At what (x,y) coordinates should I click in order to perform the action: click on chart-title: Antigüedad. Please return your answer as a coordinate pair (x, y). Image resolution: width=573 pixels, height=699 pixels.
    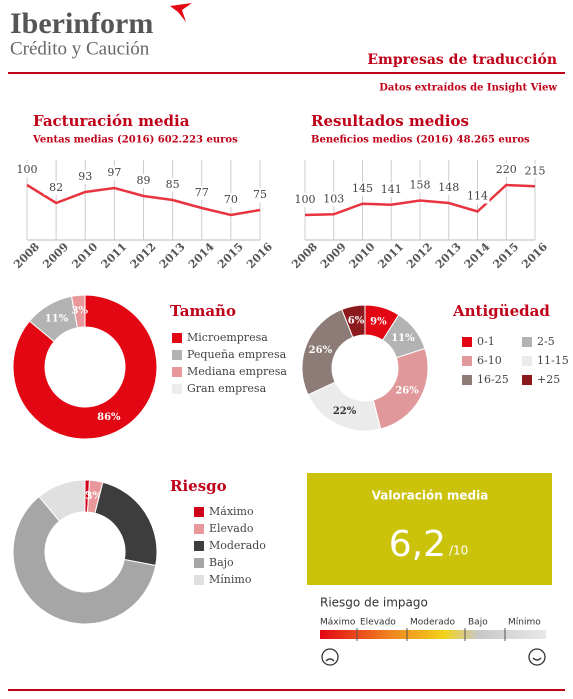
    Looking at the image, I should click on (501, 311).